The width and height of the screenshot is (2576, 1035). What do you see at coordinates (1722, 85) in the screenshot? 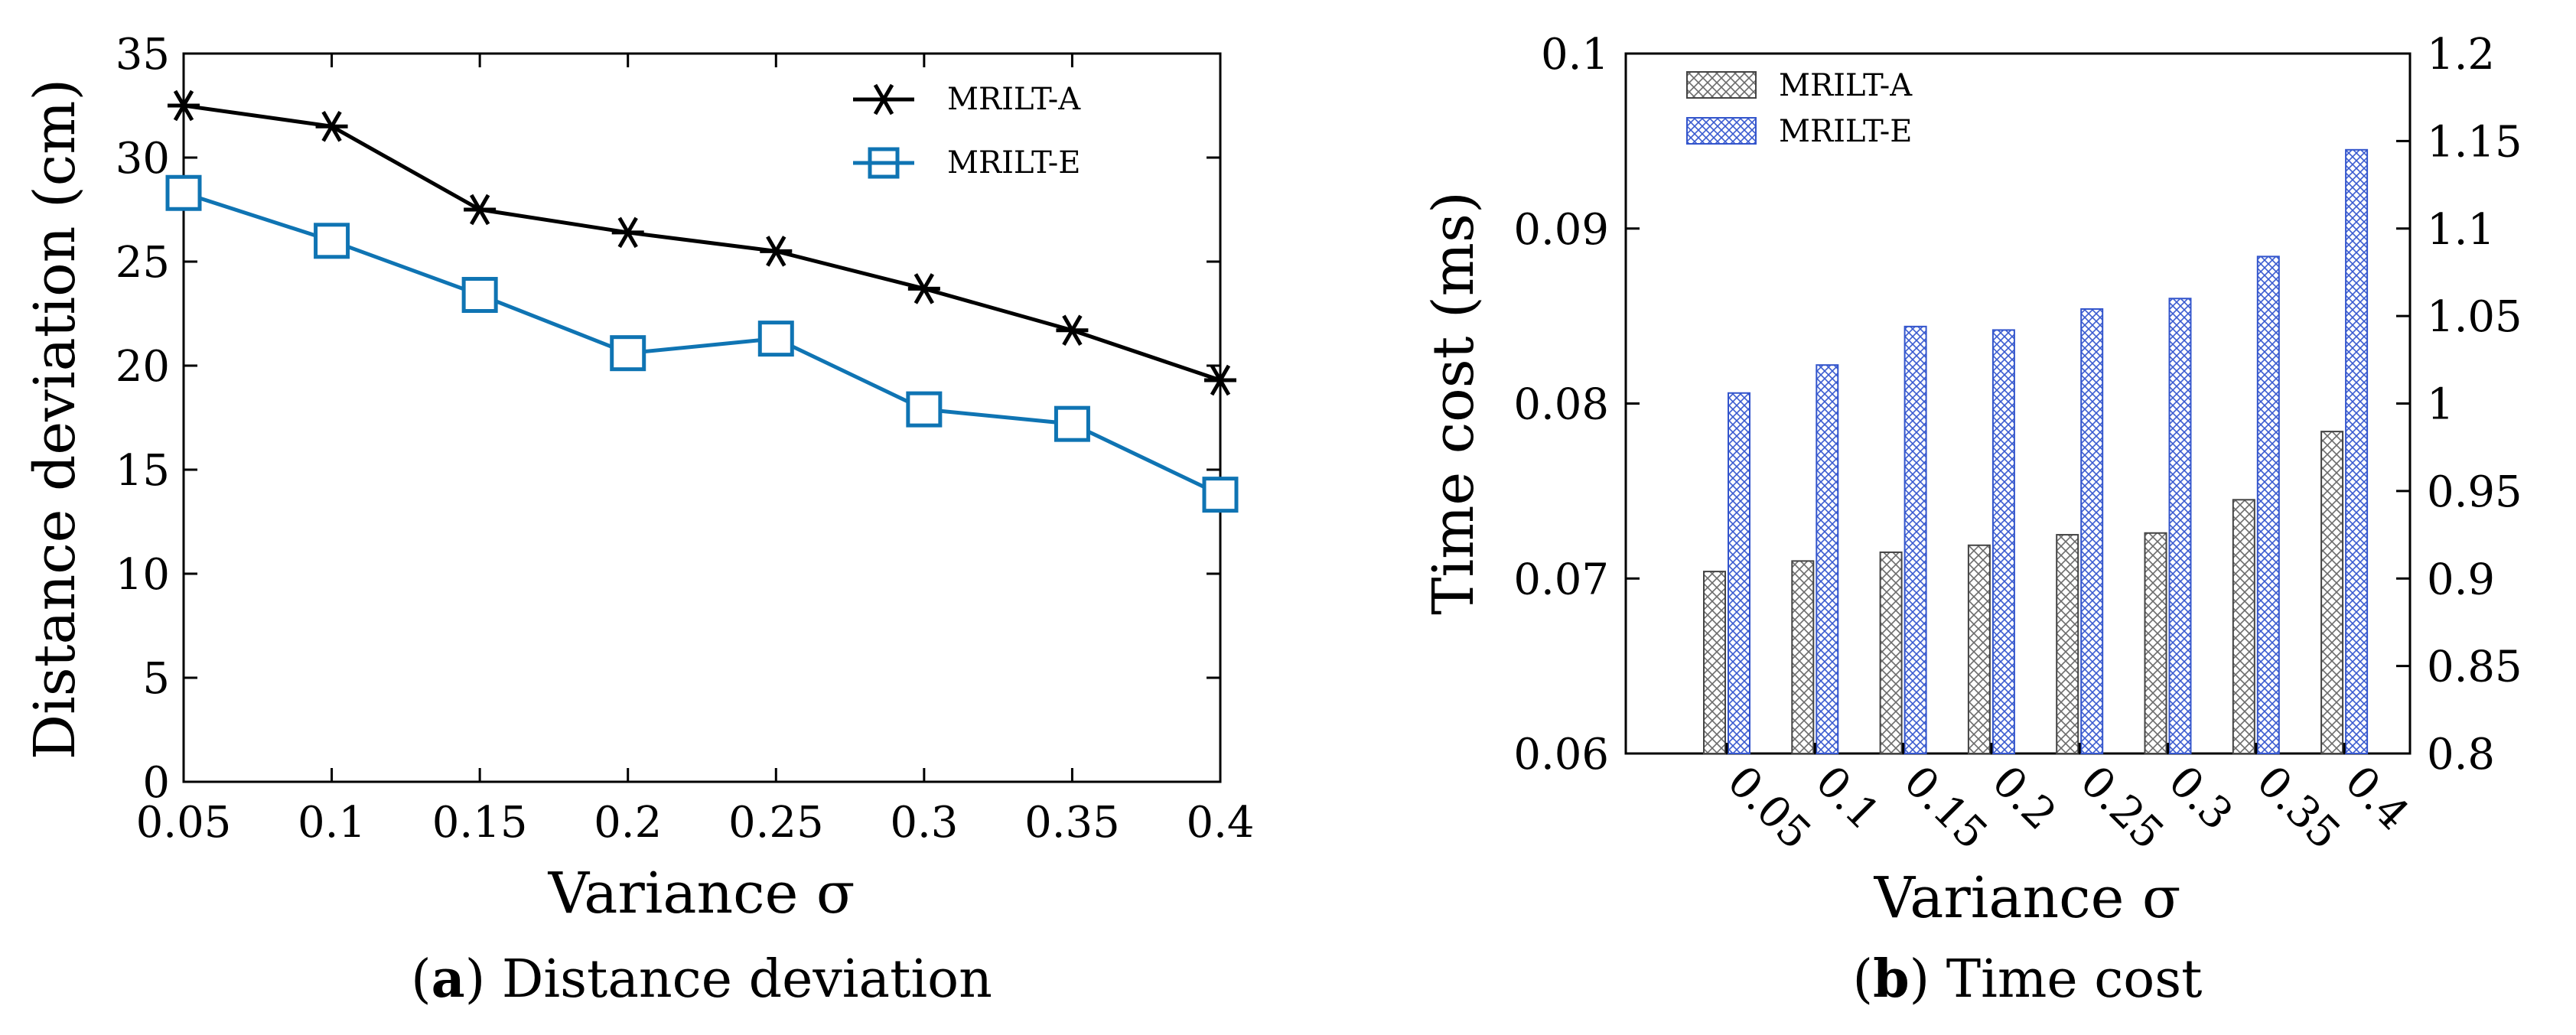
I see `legend-swatch-mrilt-a` at bounding box center [1722, 85].